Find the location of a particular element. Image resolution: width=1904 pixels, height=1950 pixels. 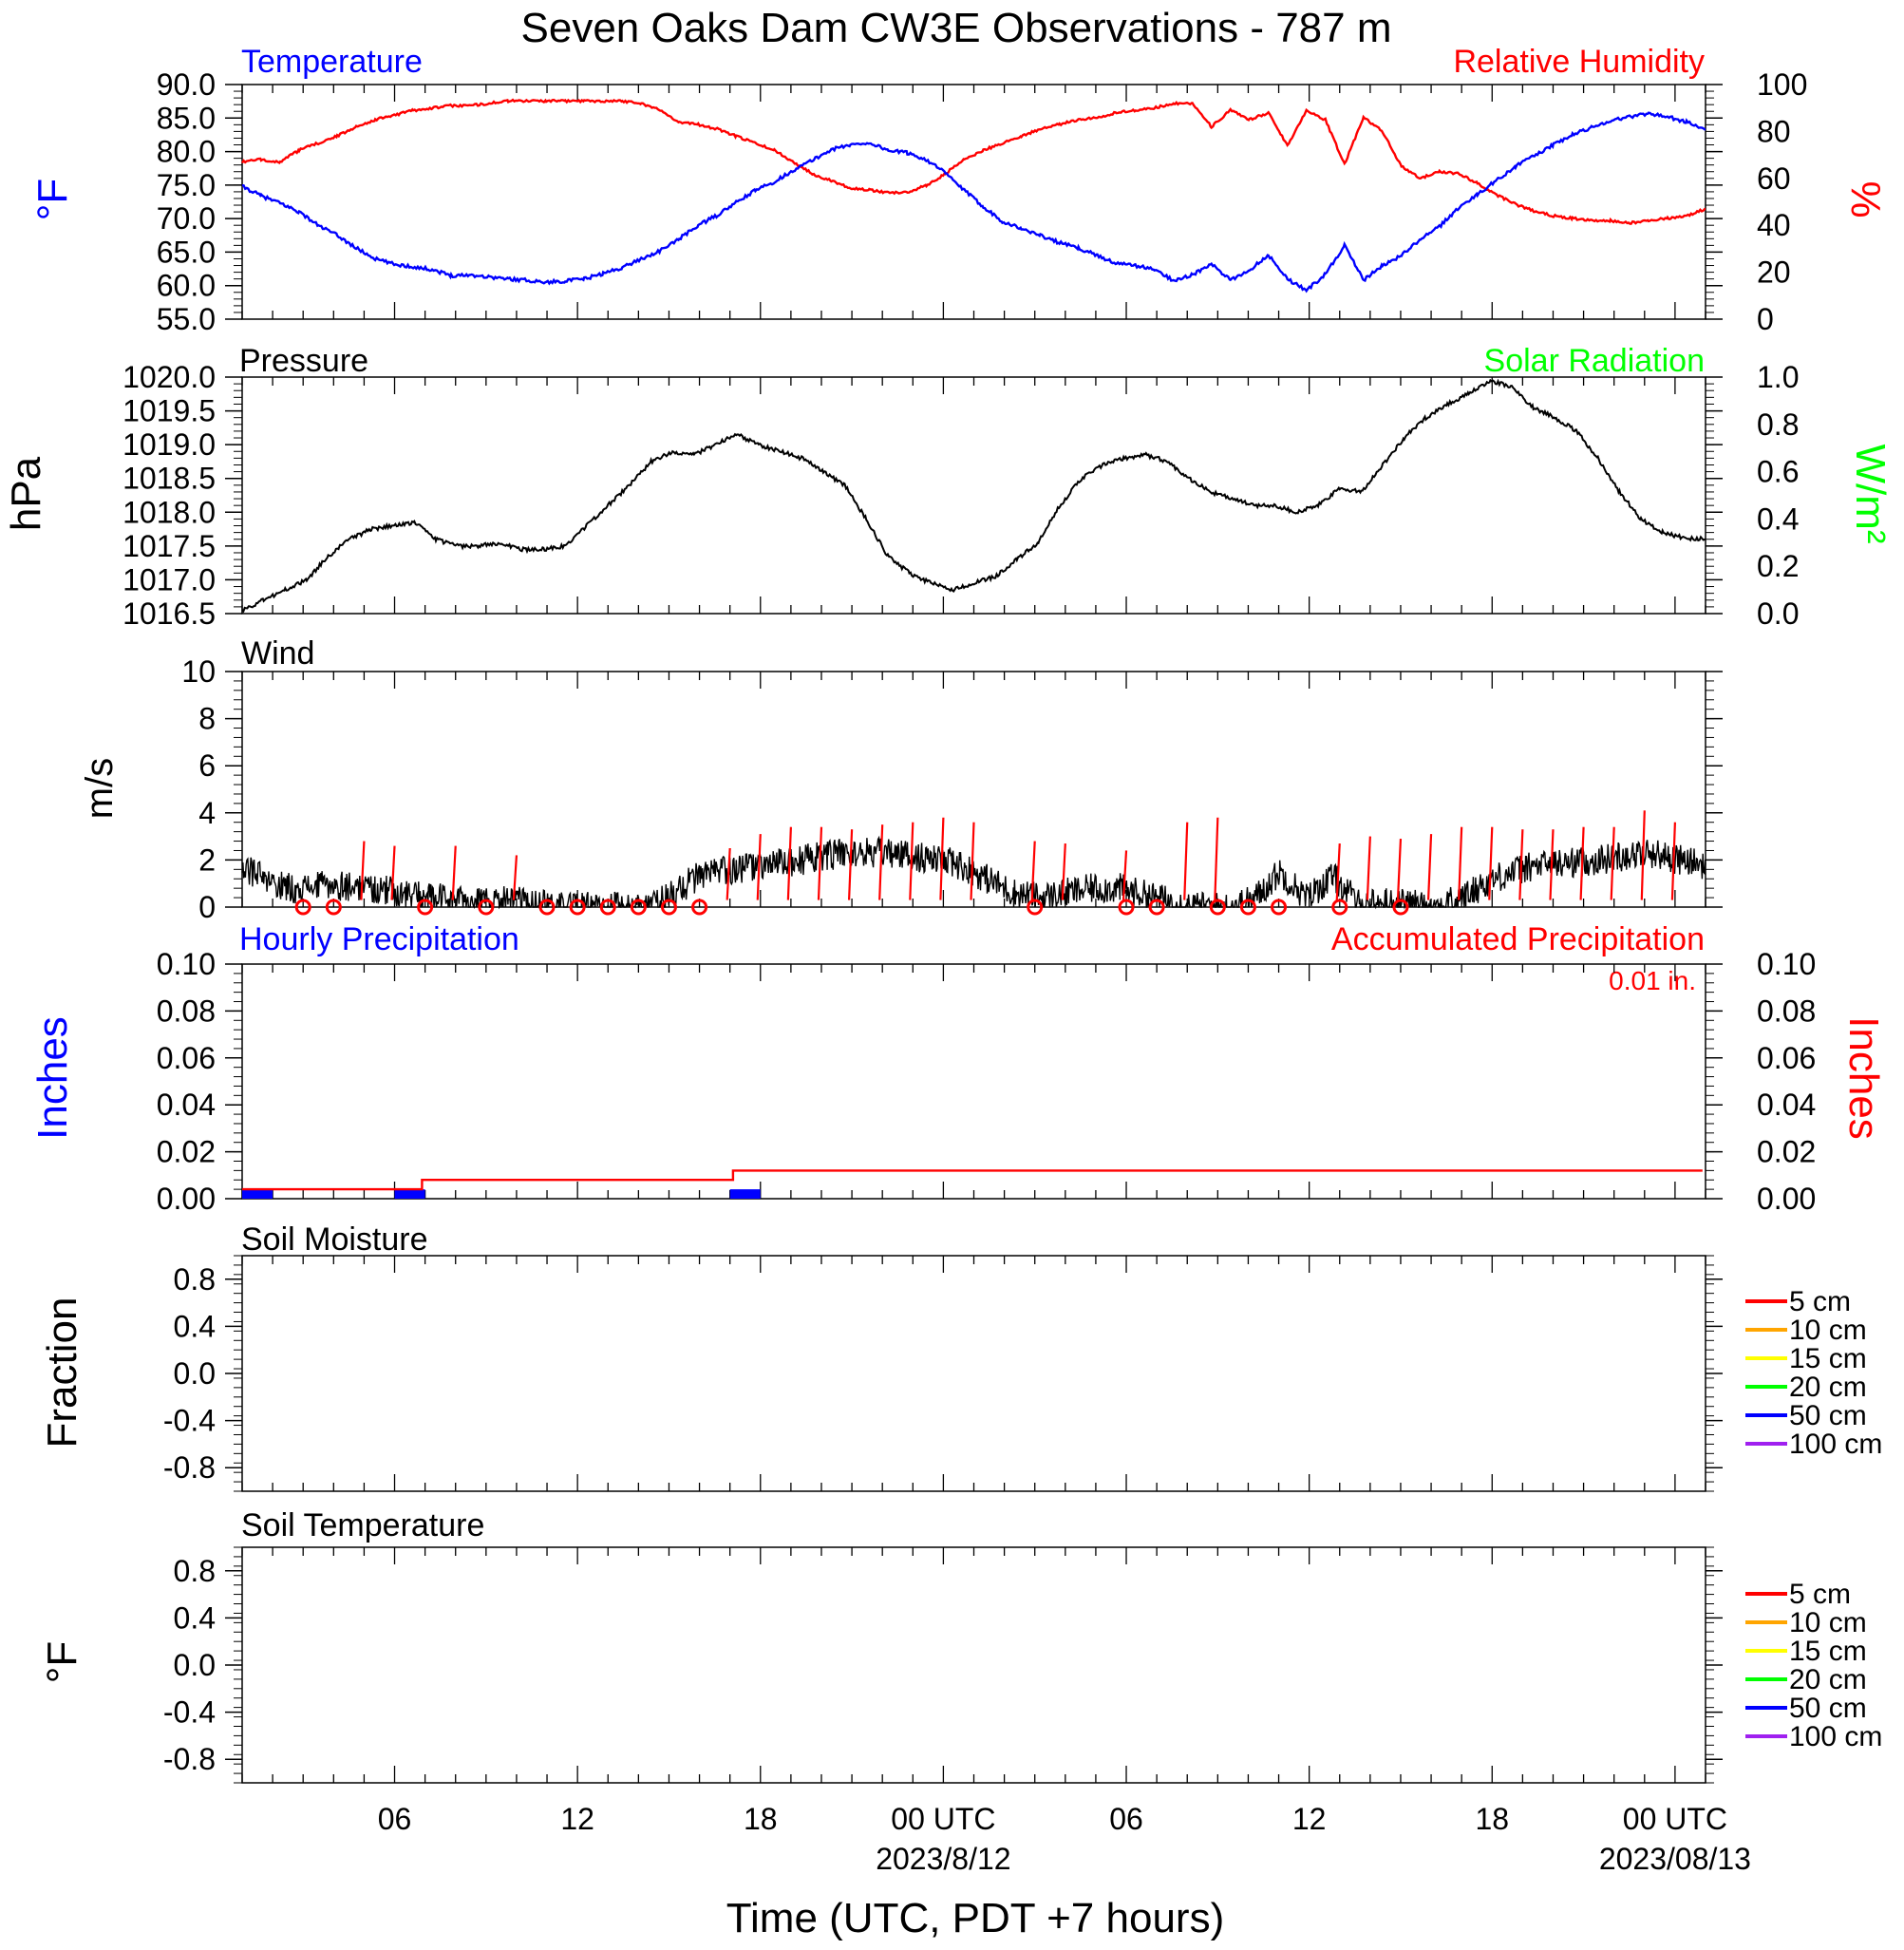

x-tick-label: 18 is located at coordinates (761, 1819).